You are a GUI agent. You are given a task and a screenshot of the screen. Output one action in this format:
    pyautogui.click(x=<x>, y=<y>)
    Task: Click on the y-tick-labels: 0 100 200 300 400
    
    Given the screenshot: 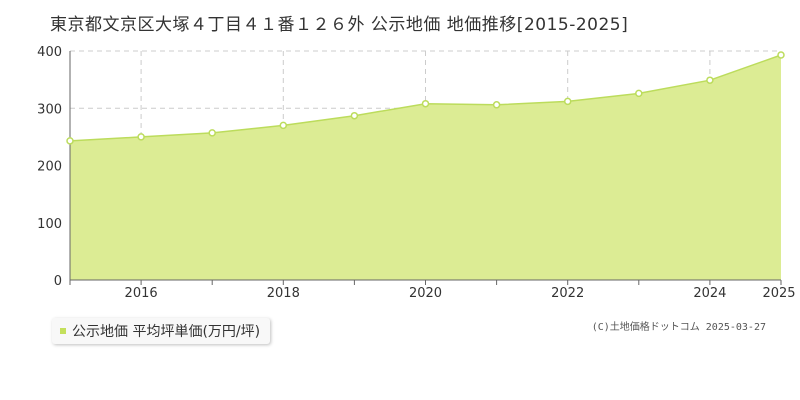 What is the action you would take?
    pyautogui.click(x=49, y=167)
    